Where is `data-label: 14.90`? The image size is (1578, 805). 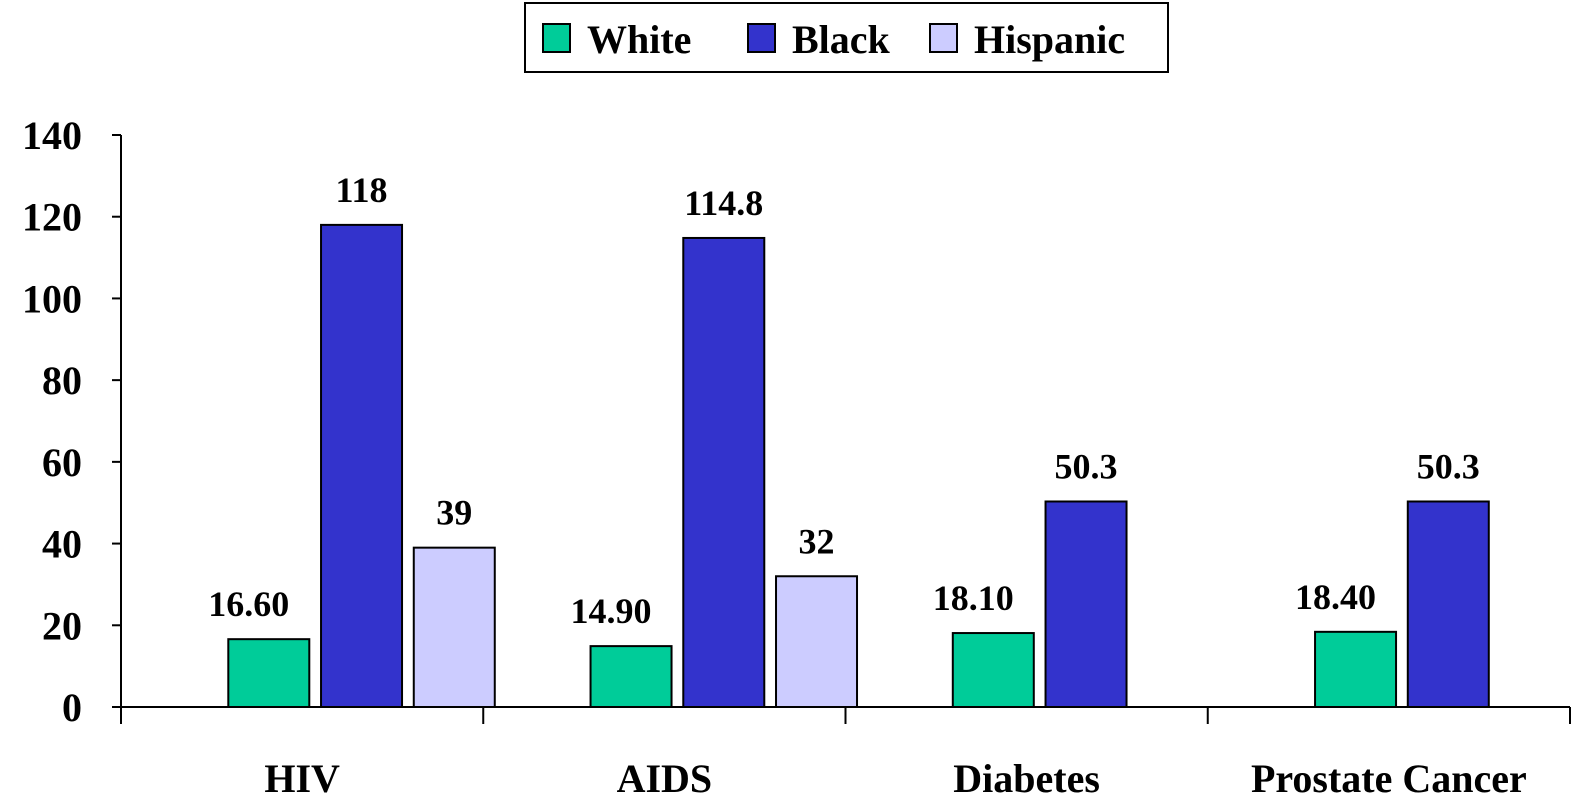
data-label: 14.90 is located at coordinates (611, 611).